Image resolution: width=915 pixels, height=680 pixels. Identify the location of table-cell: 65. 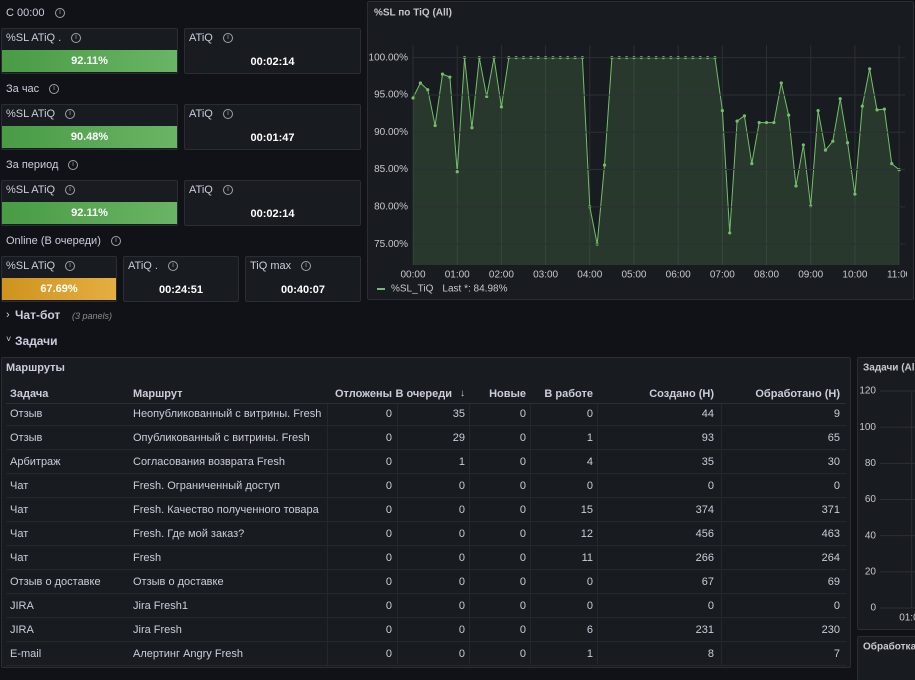
(833, 438).